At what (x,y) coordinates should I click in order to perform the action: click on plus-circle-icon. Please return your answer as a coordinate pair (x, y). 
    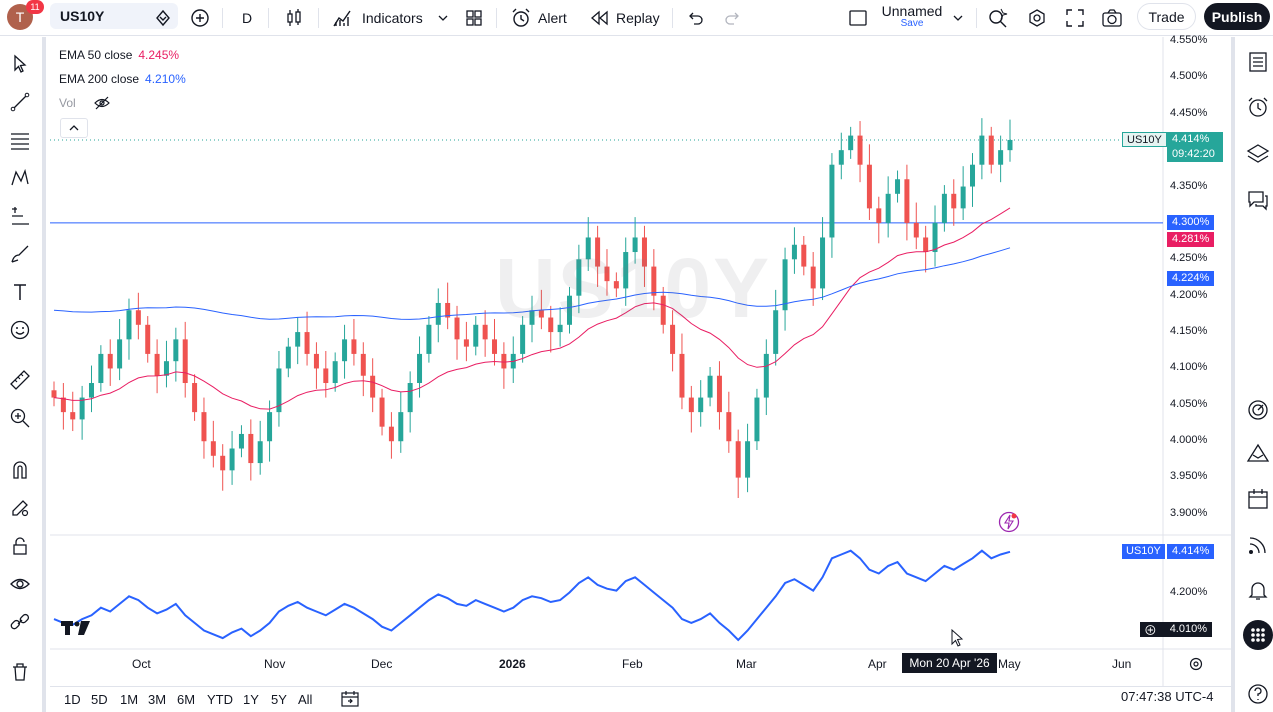
    Looking at the image, I should click on (1150, 630).